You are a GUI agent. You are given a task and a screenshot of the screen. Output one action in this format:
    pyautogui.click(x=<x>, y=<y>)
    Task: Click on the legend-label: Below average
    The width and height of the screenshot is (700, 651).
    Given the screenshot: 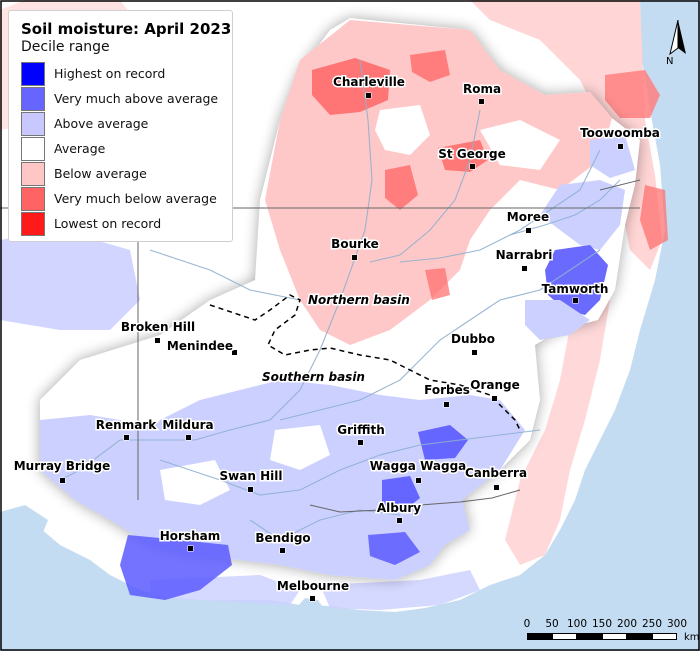 What is the action you would take?
    pyautogui.click(x=100, y=173)
    